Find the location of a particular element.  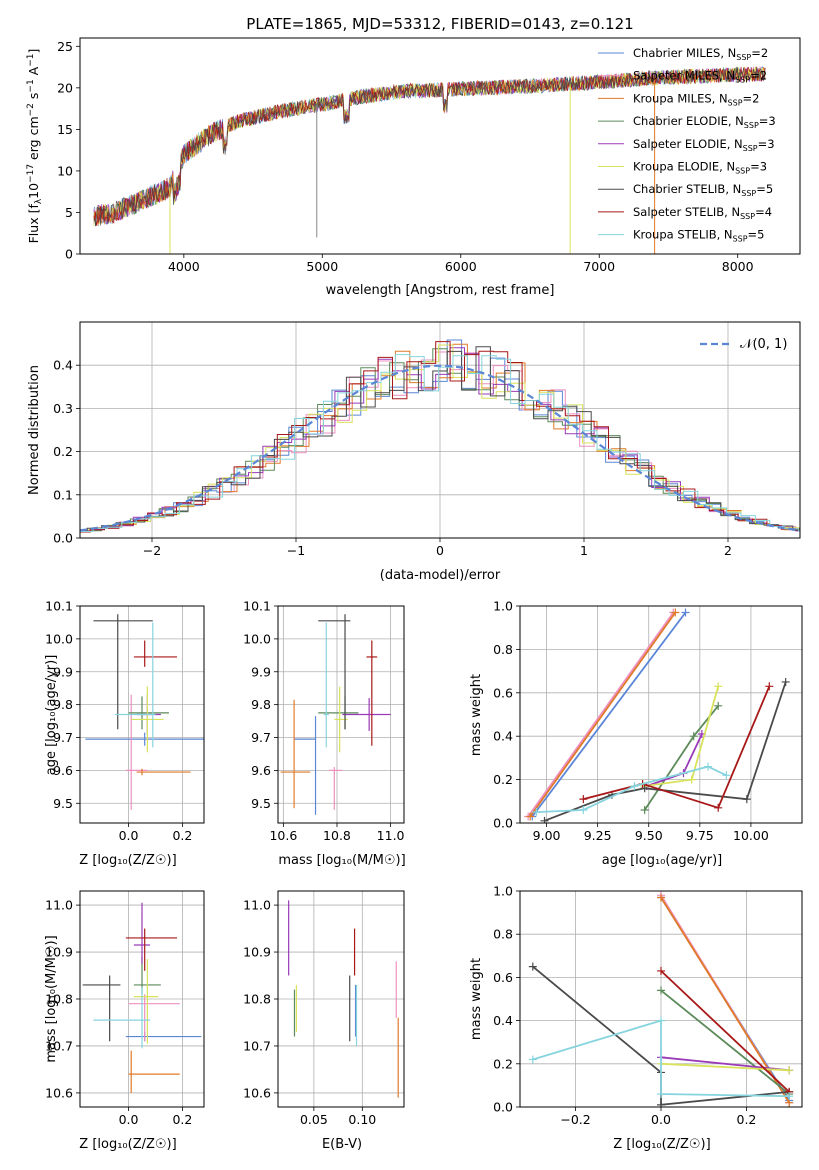

spectrum-legend-label-2: Kroupa MILES, NSSP=2 is located at coordinates (696, 99).